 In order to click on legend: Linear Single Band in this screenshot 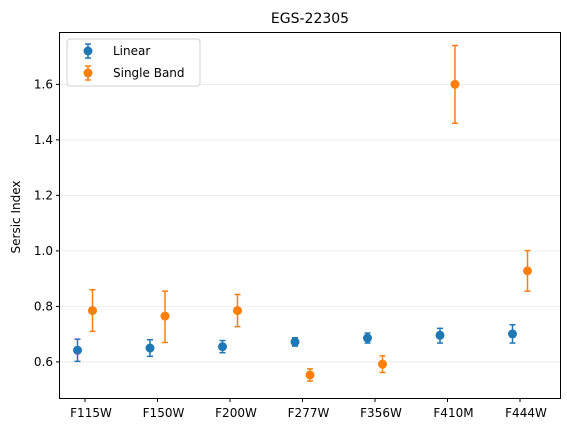, I will do `click(133, 62)`.